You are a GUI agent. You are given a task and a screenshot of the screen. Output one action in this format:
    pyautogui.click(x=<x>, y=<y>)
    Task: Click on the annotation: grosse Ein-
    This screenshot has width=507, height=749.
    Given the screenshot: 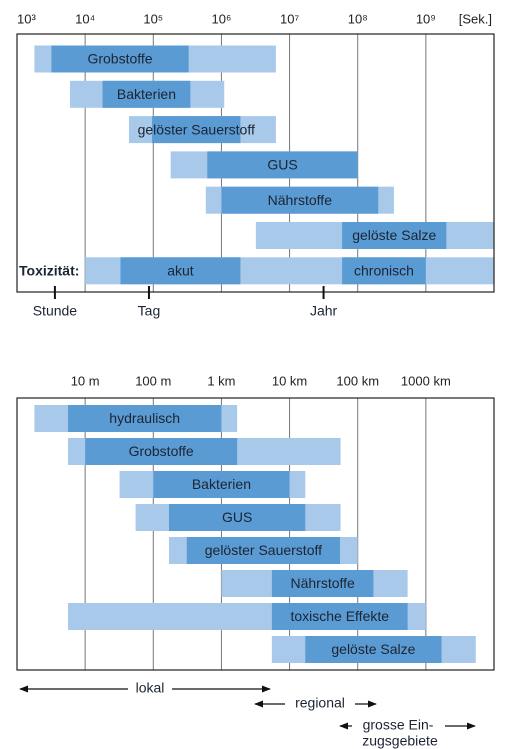 What is the action you would take?
    pyautogui.click(x=398, y=725)
    